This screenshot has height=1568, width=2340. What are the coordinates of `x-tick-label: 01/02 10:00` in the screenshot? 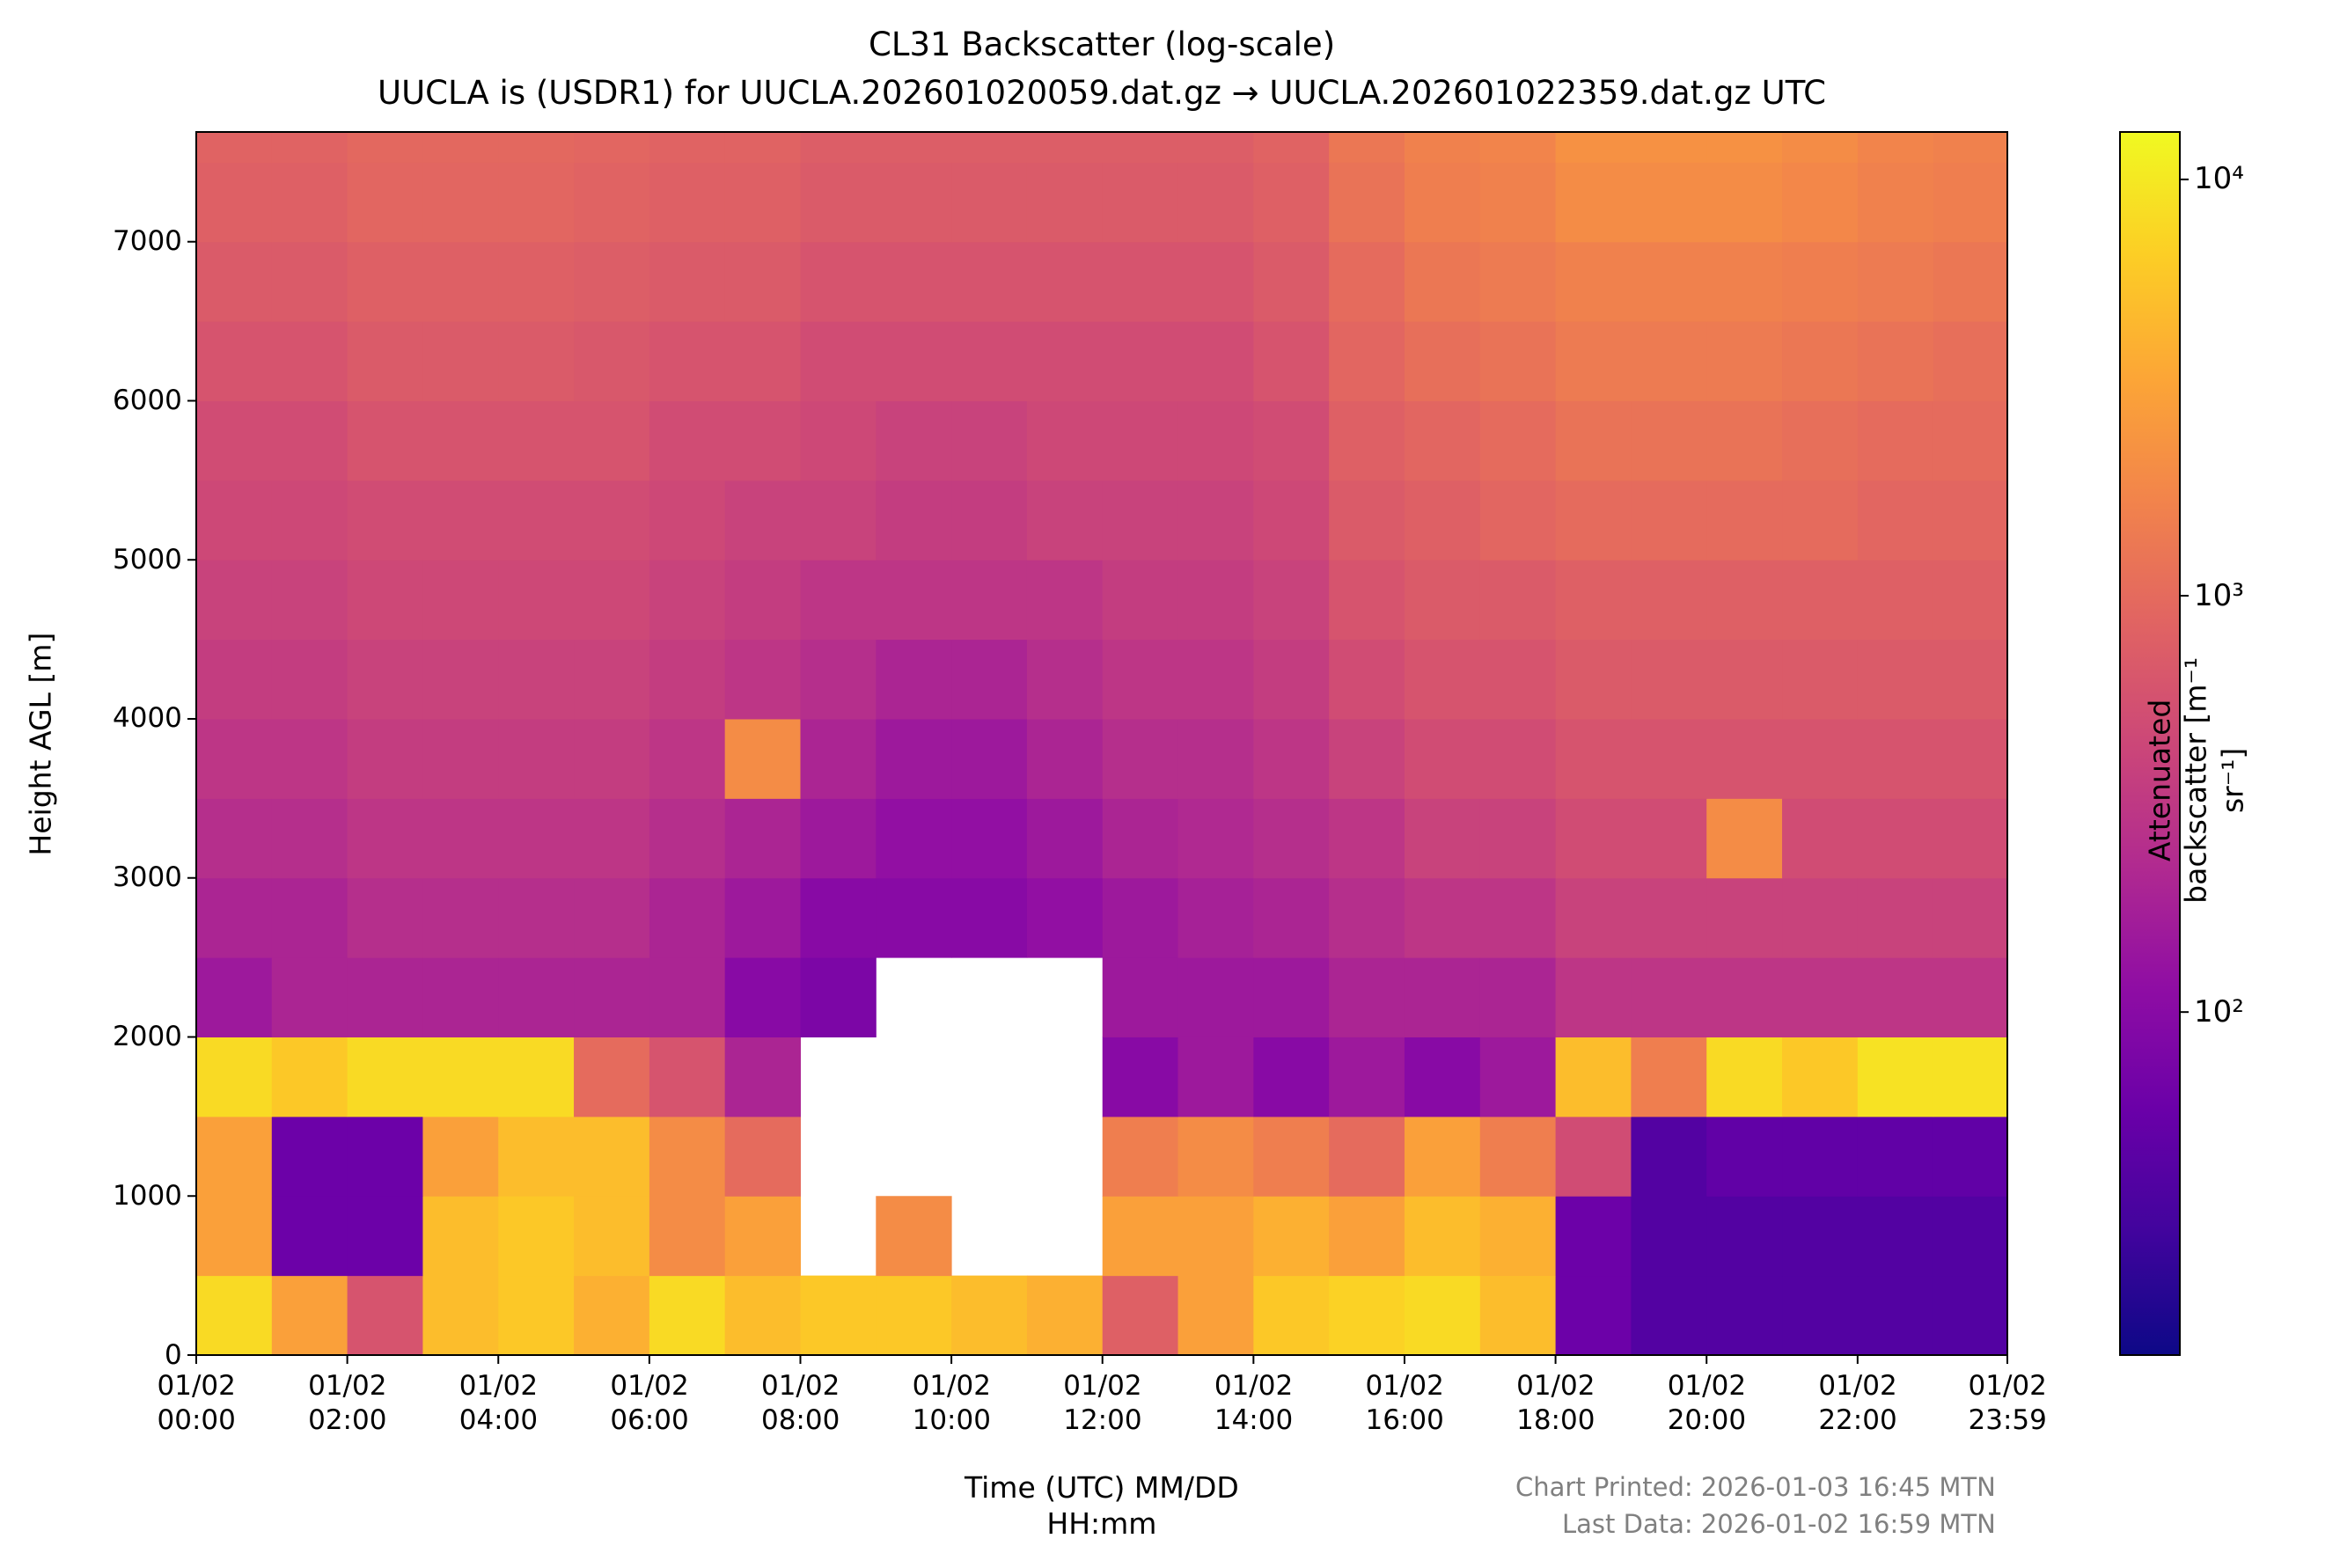 It's located at (951, 1403).